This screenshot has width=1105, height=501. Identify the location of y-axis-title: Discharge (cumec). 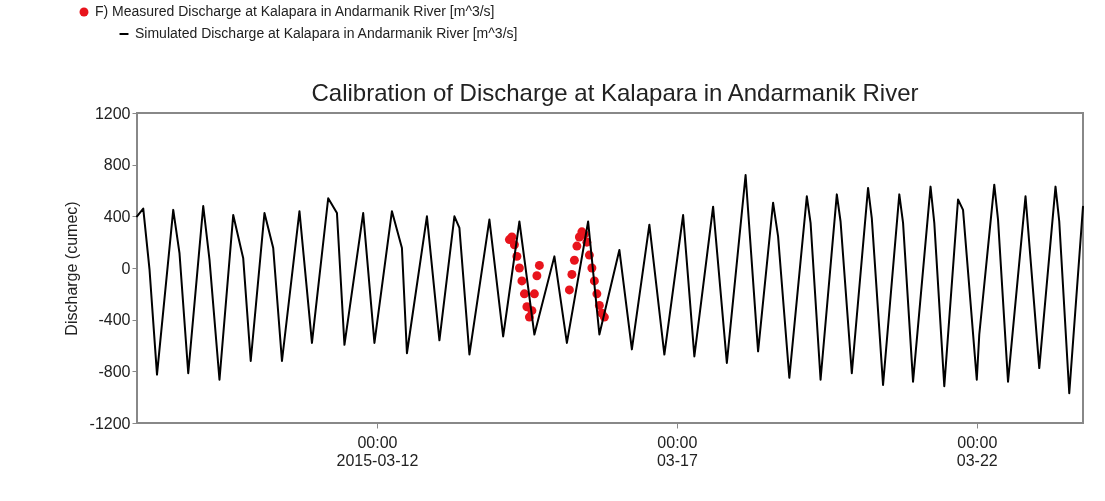
(71, 268).